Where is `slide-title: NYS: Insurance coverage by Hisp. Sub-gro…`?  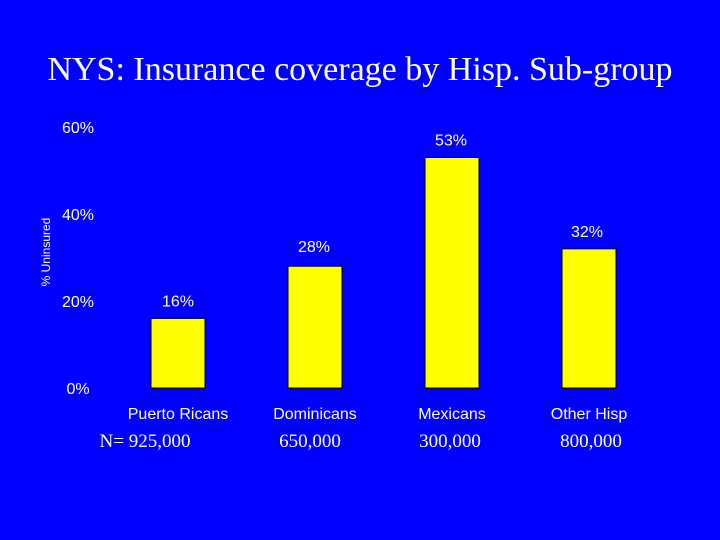 slide-title: NYS: Insurance coverage by Hisp. Sub-gro… is located at coordinates (360, 69).